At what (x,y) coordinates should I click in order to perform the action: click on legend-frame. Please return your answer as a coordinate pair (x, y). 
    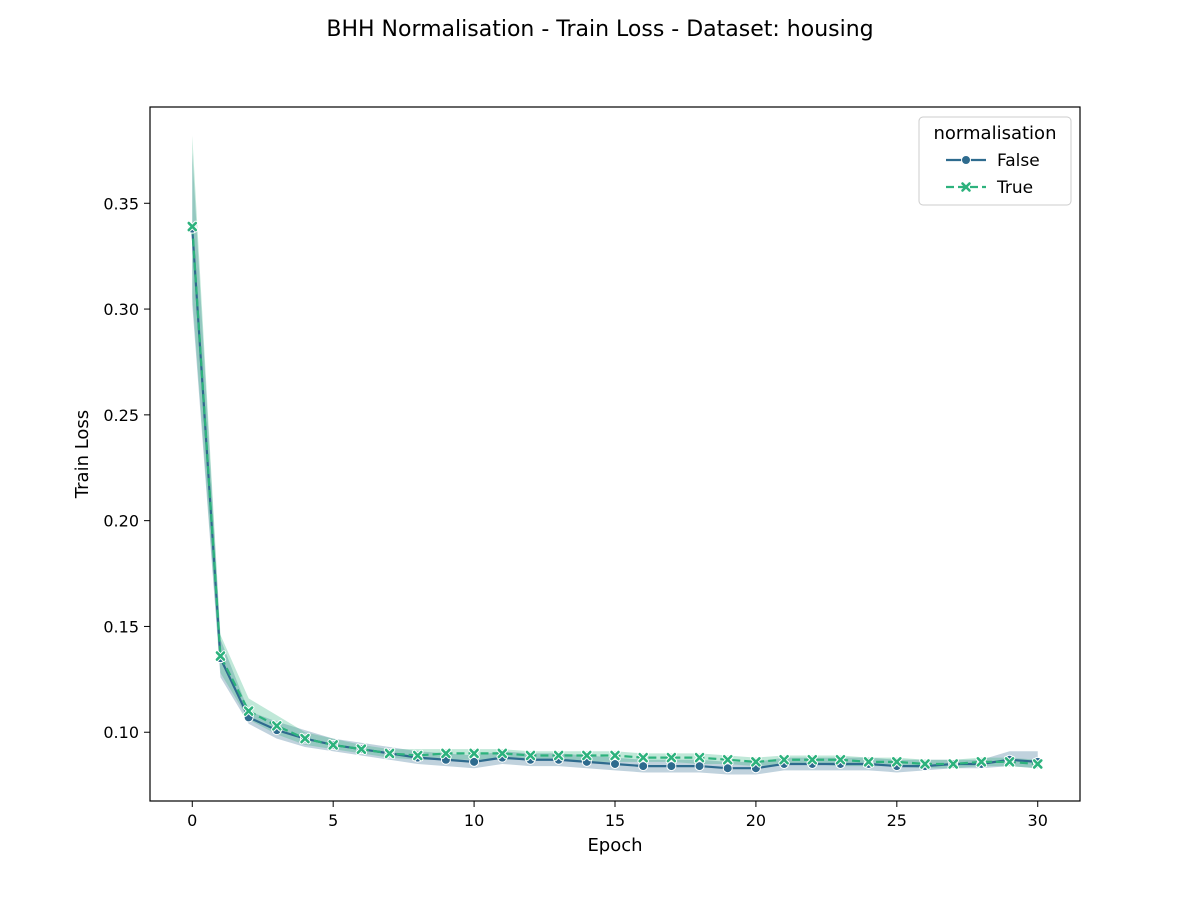
    Looking at the image, I should click on (995, 161).